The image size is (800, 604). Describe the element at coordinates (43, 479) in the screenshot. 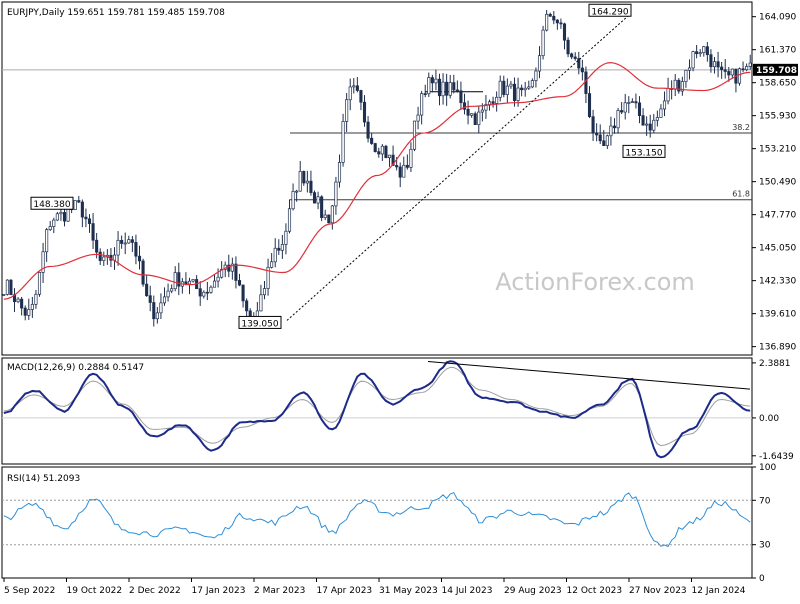

I see `rsi-panel-title: RSI(14) 51.2093` at that location.